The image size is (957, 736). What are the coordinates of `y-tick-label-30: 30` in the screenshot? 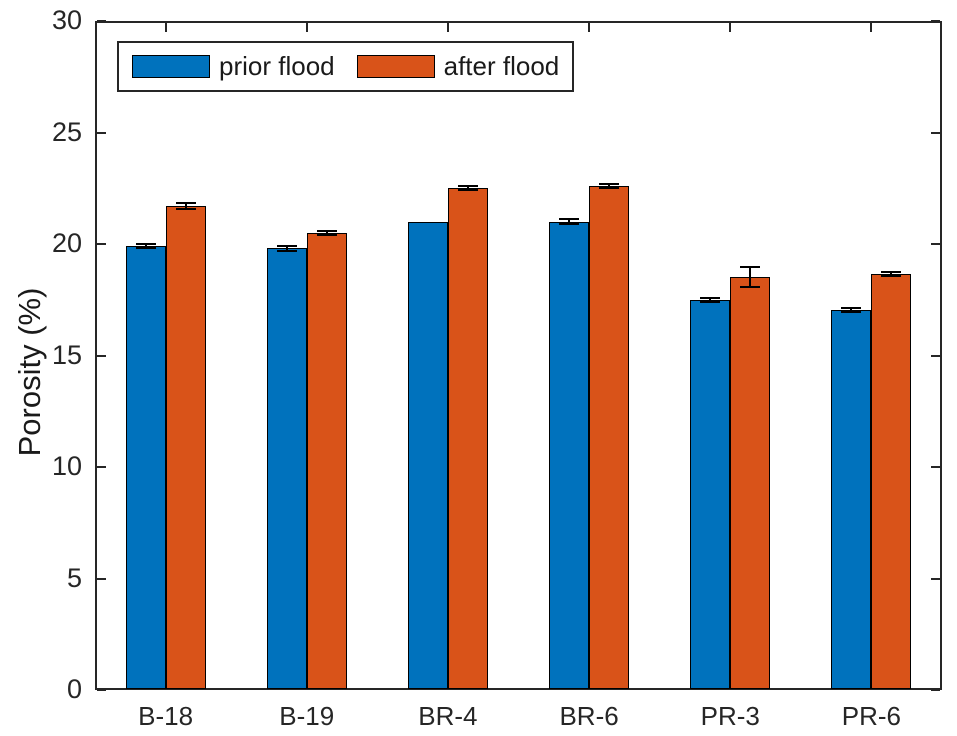 It's located at (66, 20).